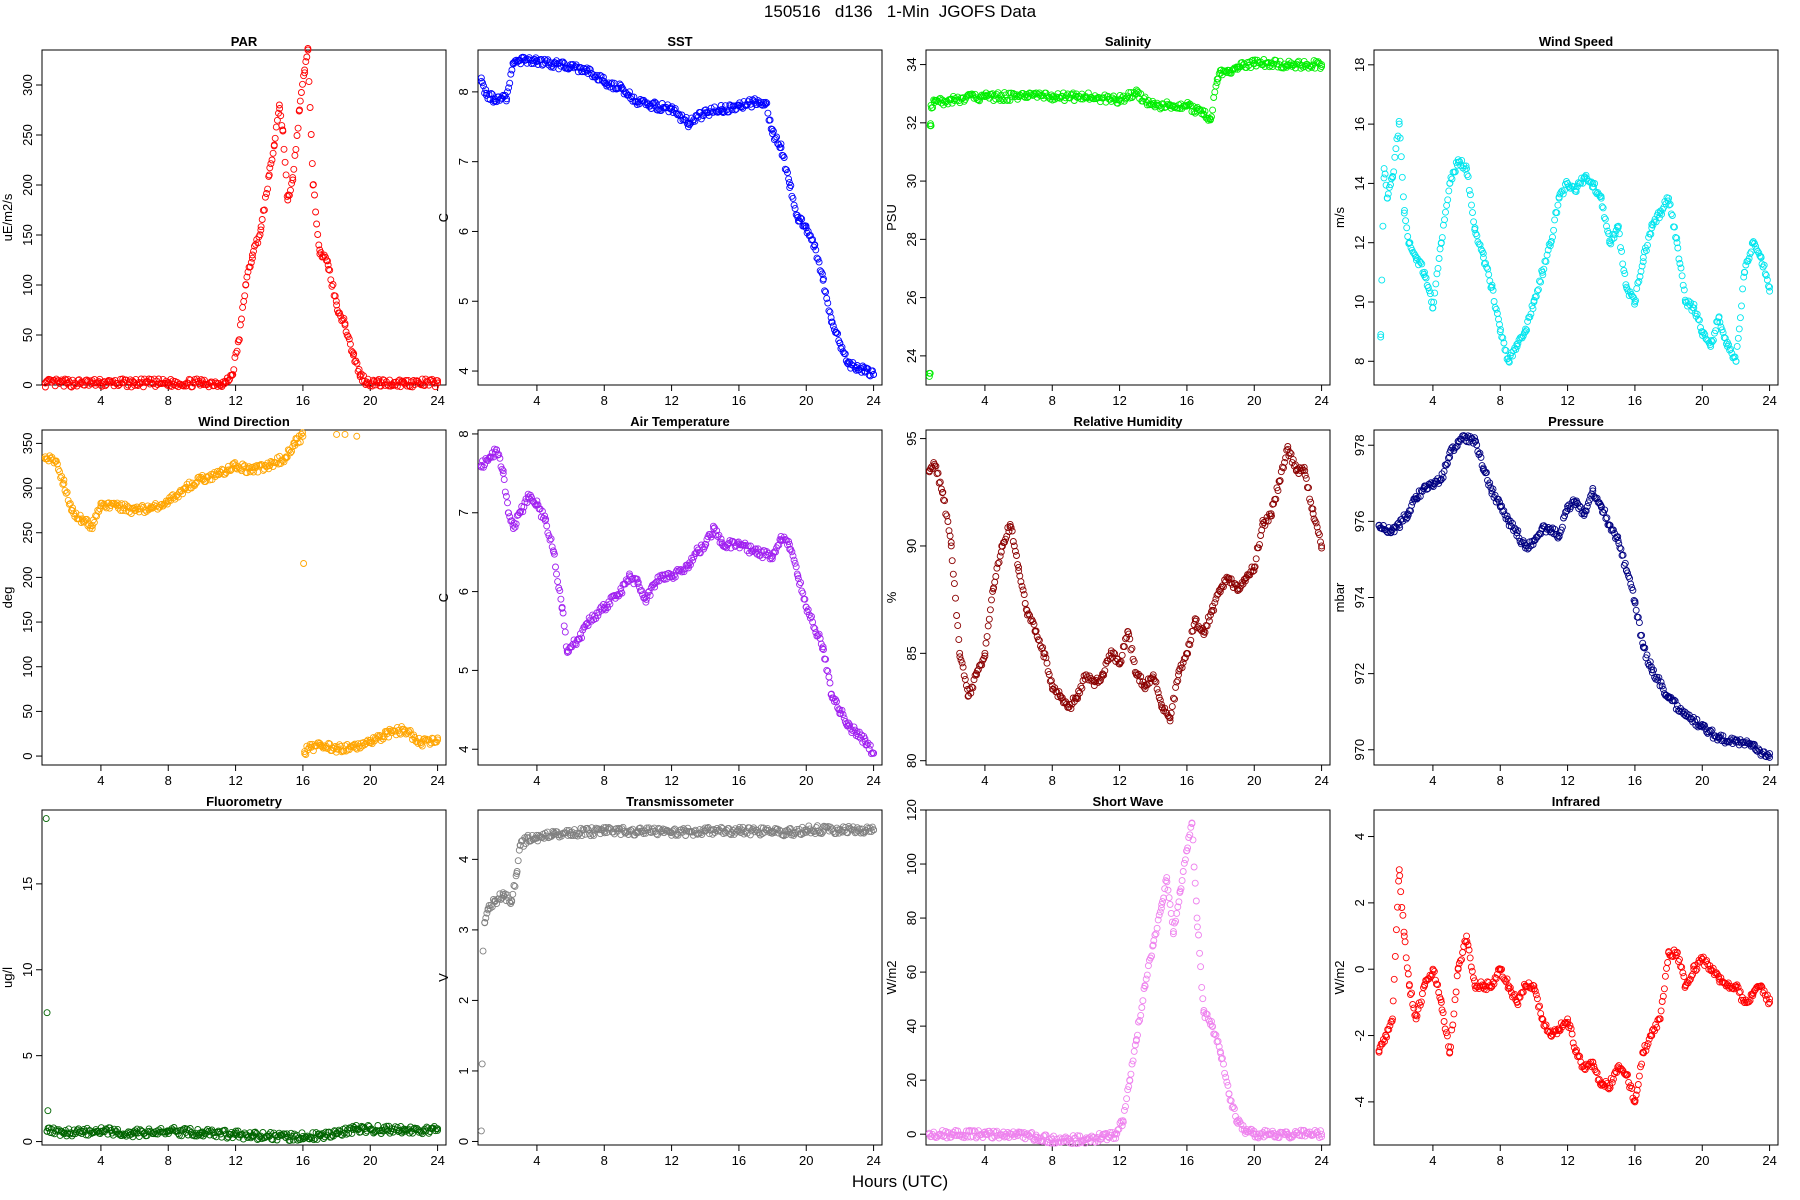 The image size is (1800, 1200). Describe the element at coordinates (370, 780) in the screenshot. I see `x-tick-label: 20` at that location.